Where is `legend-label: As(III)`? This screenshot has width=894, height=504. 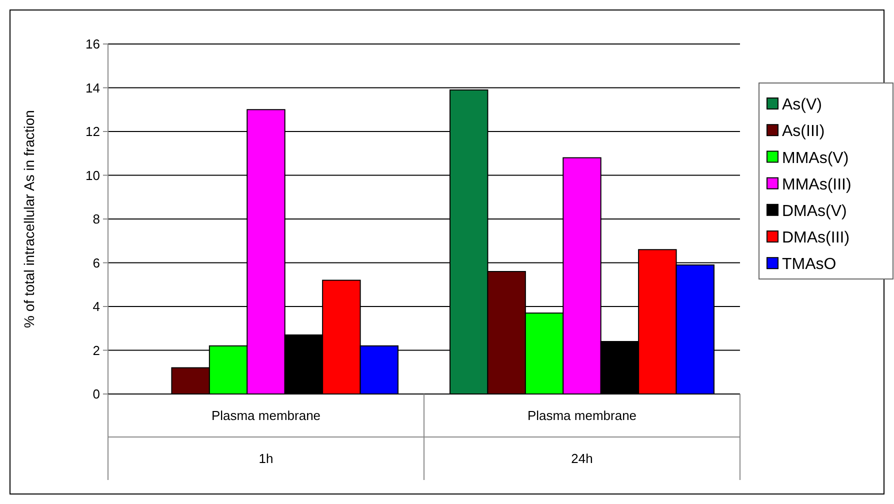
legend-label: As(III) is located at coordinates (803, 131).